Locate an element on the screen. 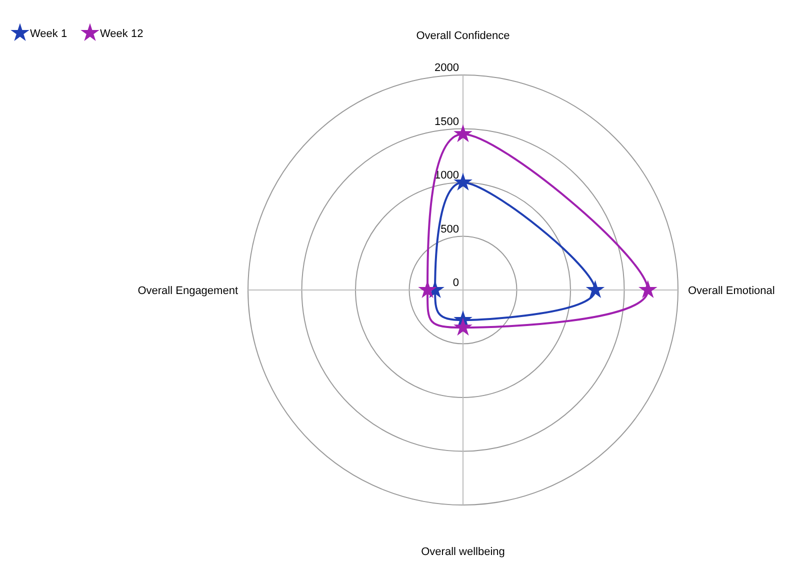  spoke-label: Overall wellbeing is located at coordinates (463, 552).